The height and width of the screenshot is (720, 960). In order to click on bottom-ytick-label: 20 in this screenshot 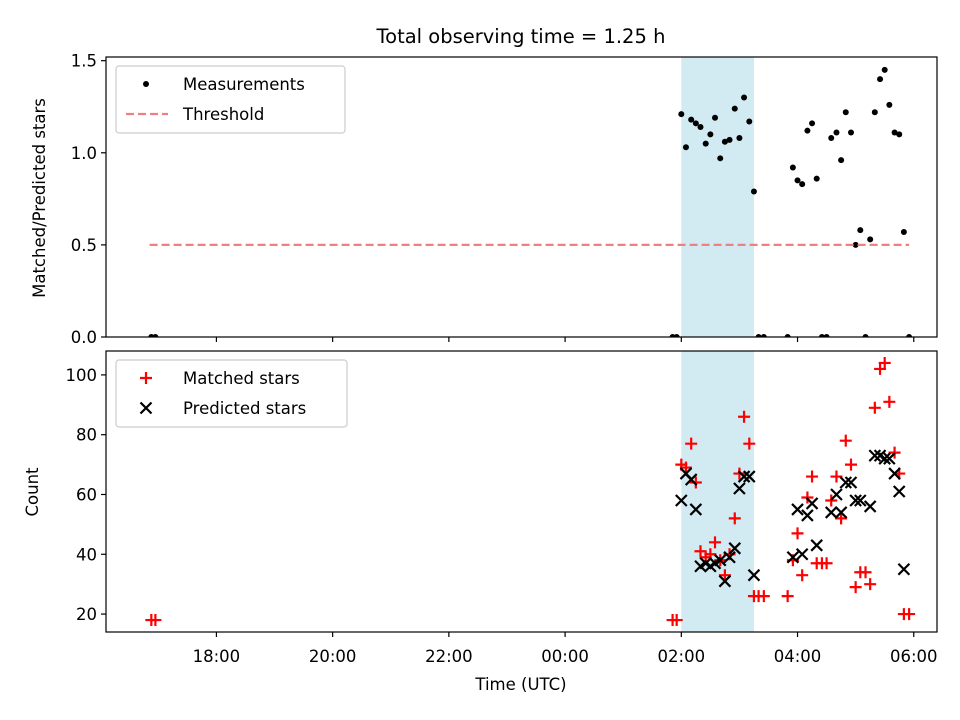, I will do `click(86, 614)`.